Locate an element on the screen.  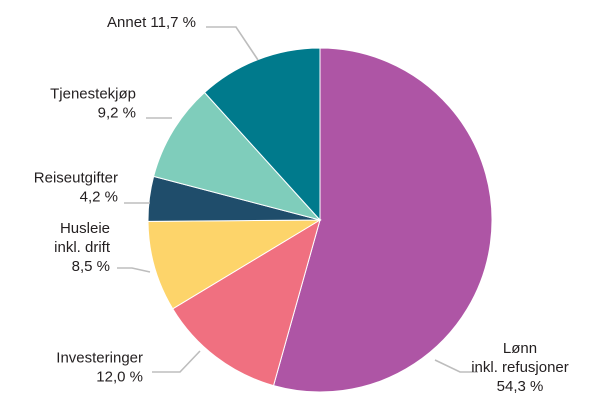
leader-line-investeringer is located at coordinates (176, 361).